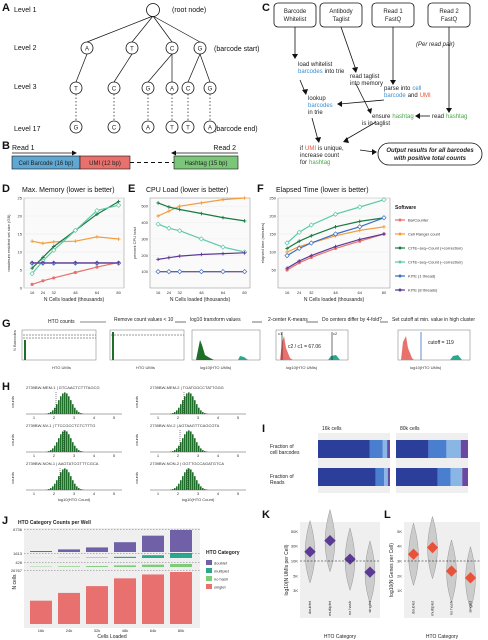 This screenshot has width=488, height=640. I want to click on violin-y-tick: 30K, so click(294, 546).